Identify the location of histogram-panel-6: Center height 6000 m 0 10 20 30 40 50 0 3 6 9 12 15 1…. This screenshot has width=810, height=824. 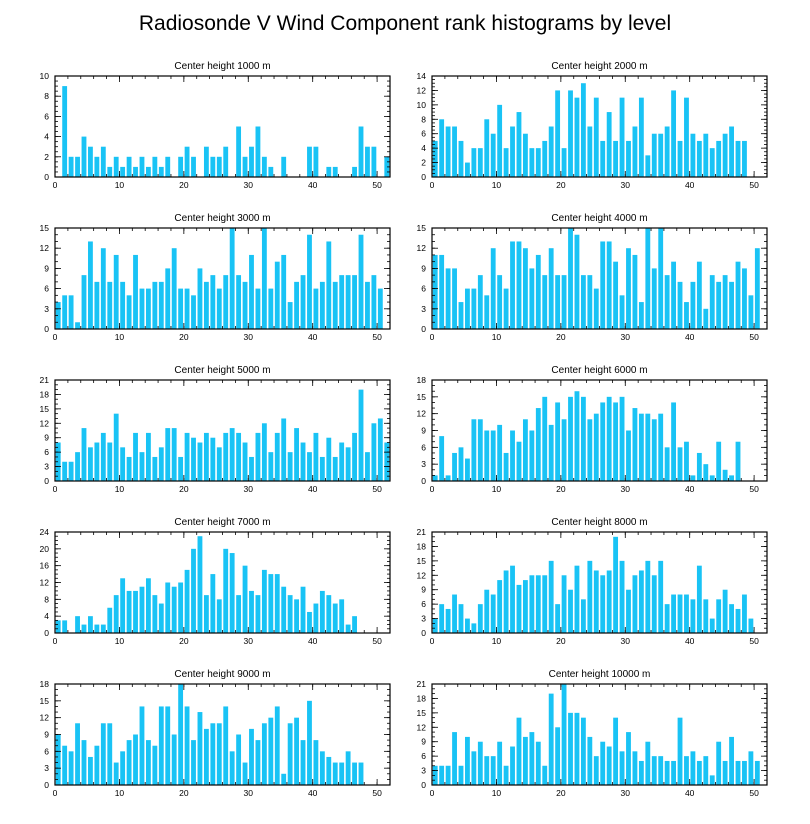
(592, 429).